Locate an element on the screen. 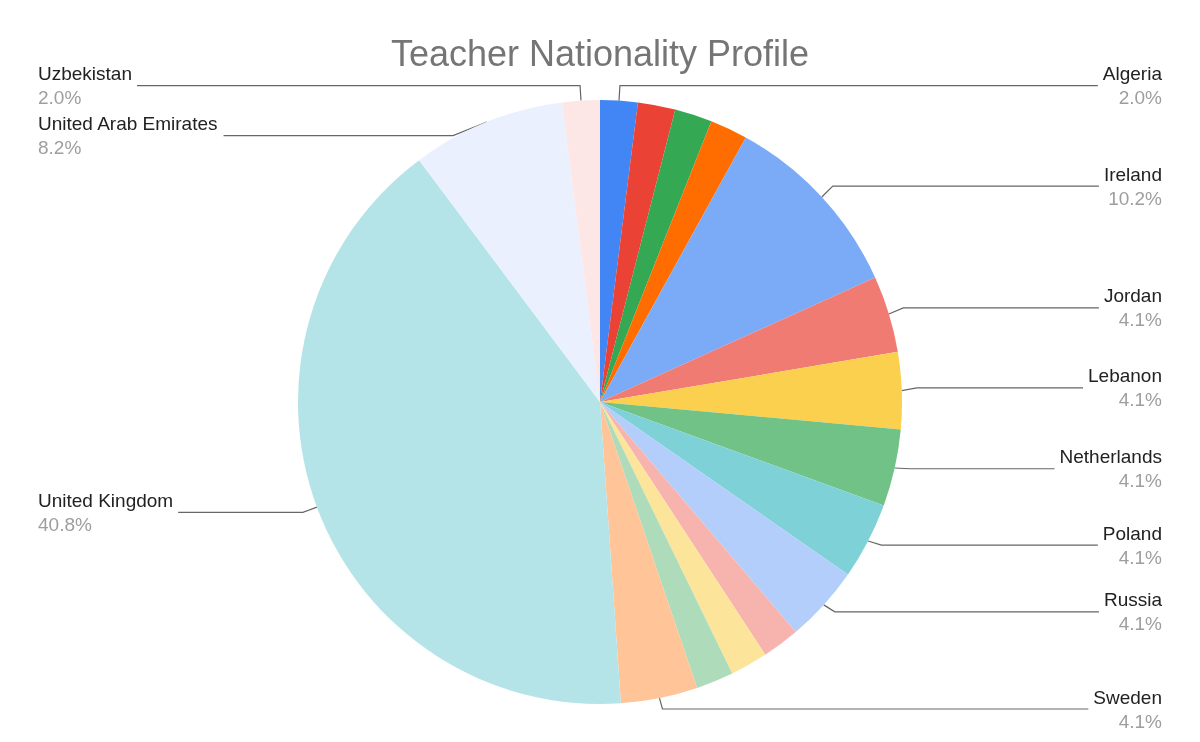 The height and width of the screenshot is (742, 1200). chart-title: Teacher Nationality Profile is located at coordinates (600, 53).